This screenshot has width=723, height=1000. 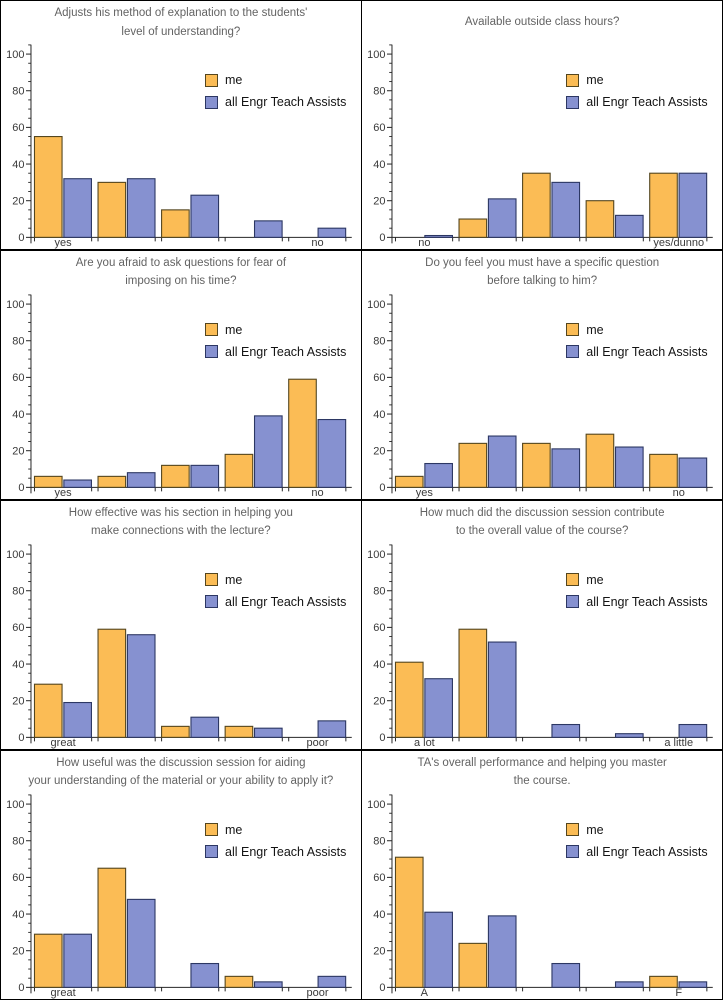 I want to click on x-axis-label: a lot, so click(x=424, y=742).